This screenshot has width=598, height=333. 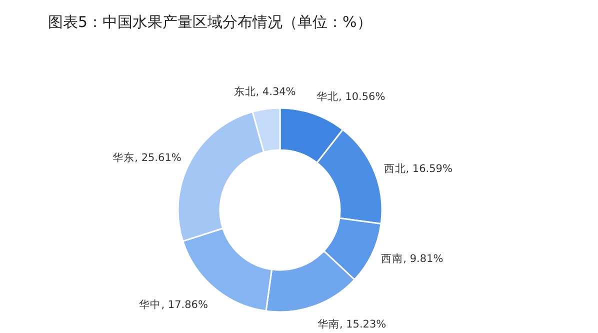 What do you see at coordinates (351, 324) in the screenshot?
I see `slice-label: 华南, 15.23%` at bounding box center [351, 324].